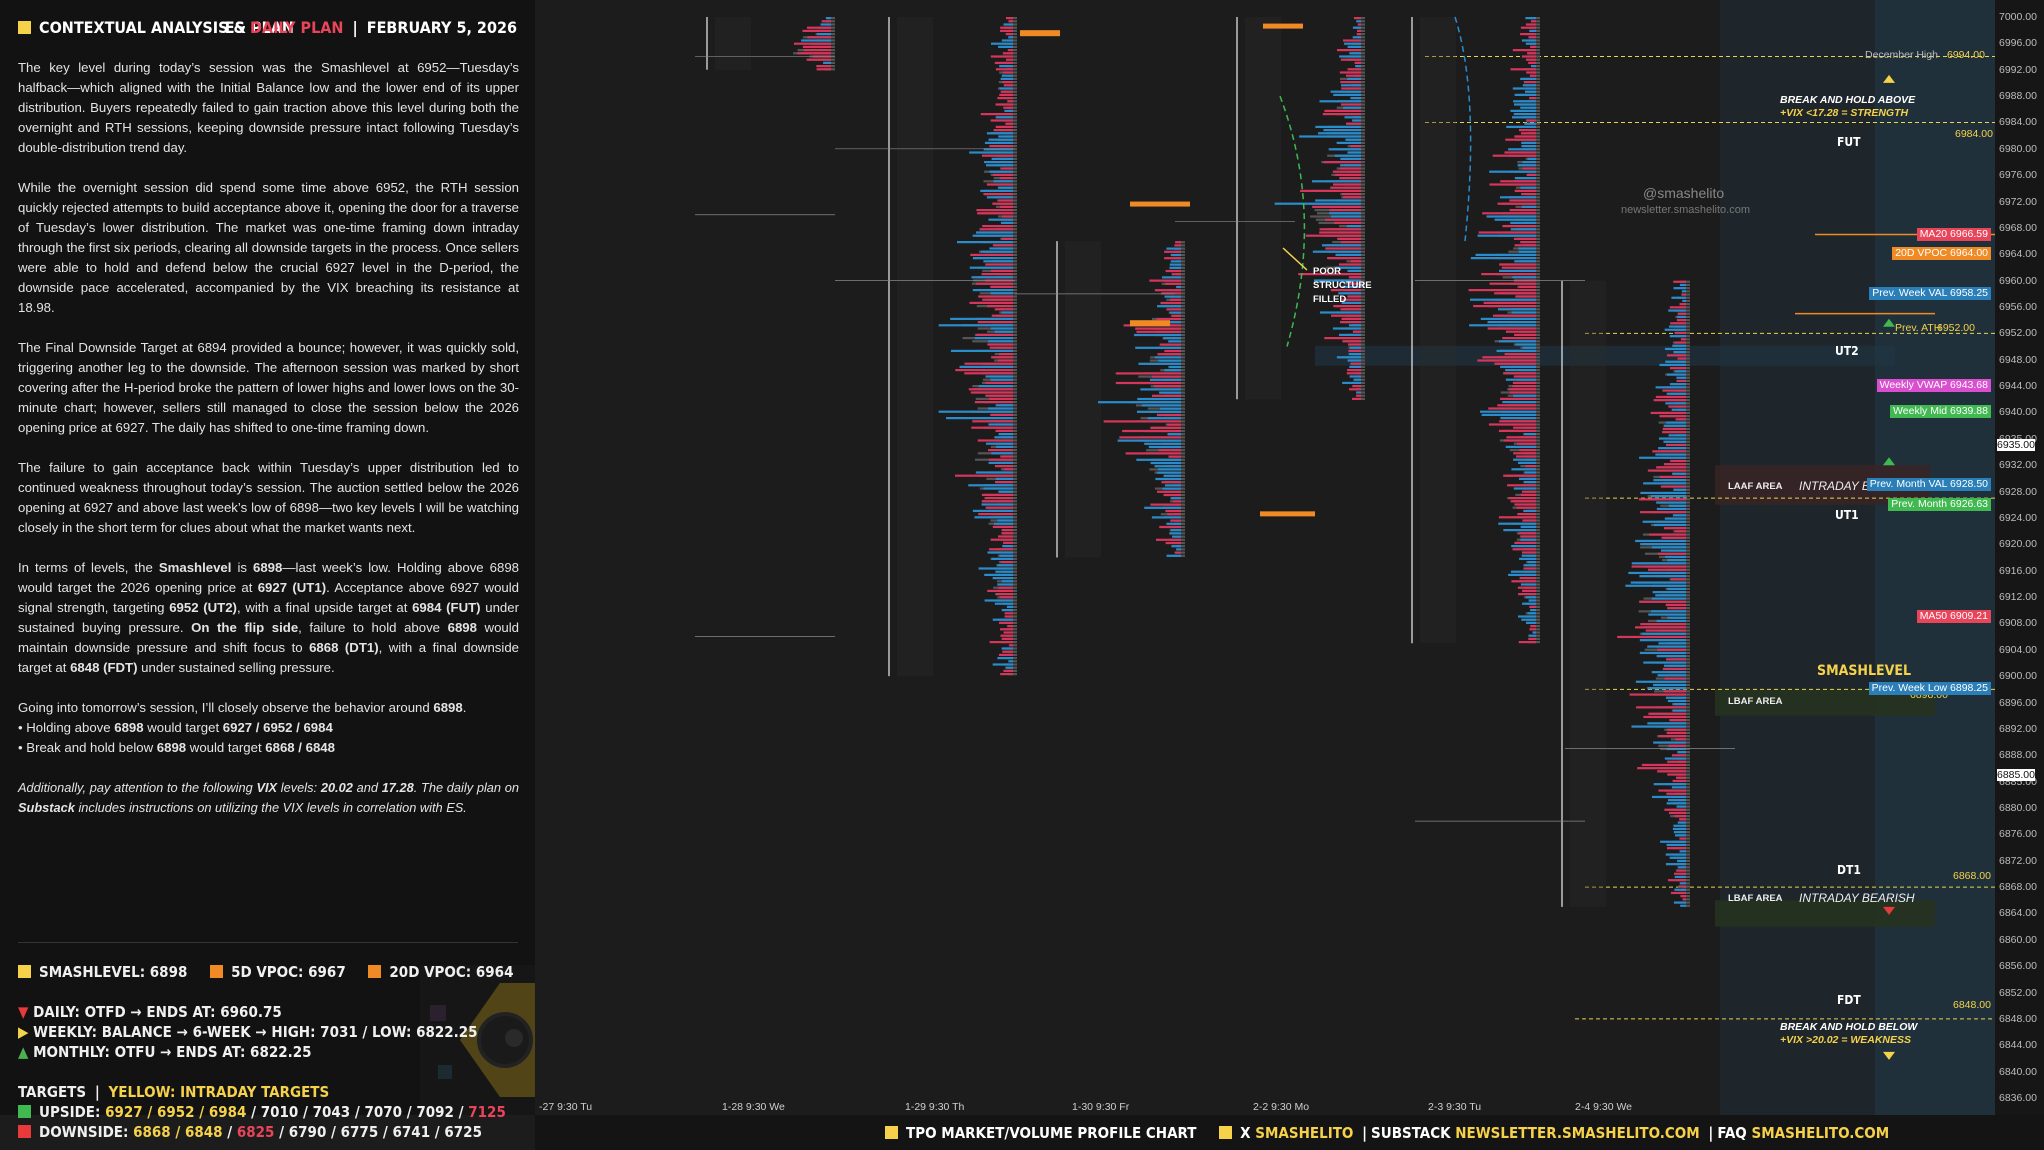  What do you see at coordinates (1226, 1132) in the screenshot?
I see `yellow-square-icon` at bounding box center [1226, 1132].